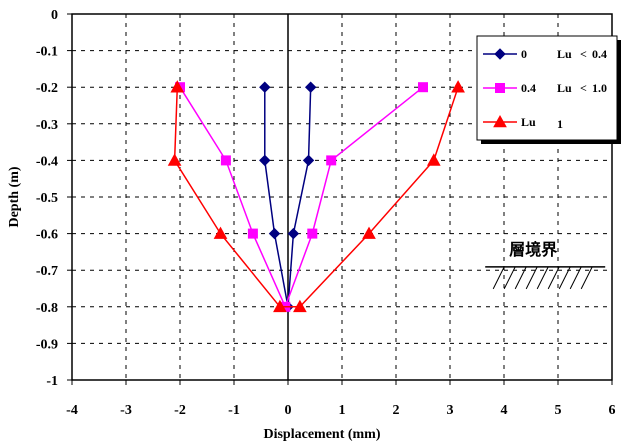  I want to click on legend-marker-triangle, so click(500, 121).